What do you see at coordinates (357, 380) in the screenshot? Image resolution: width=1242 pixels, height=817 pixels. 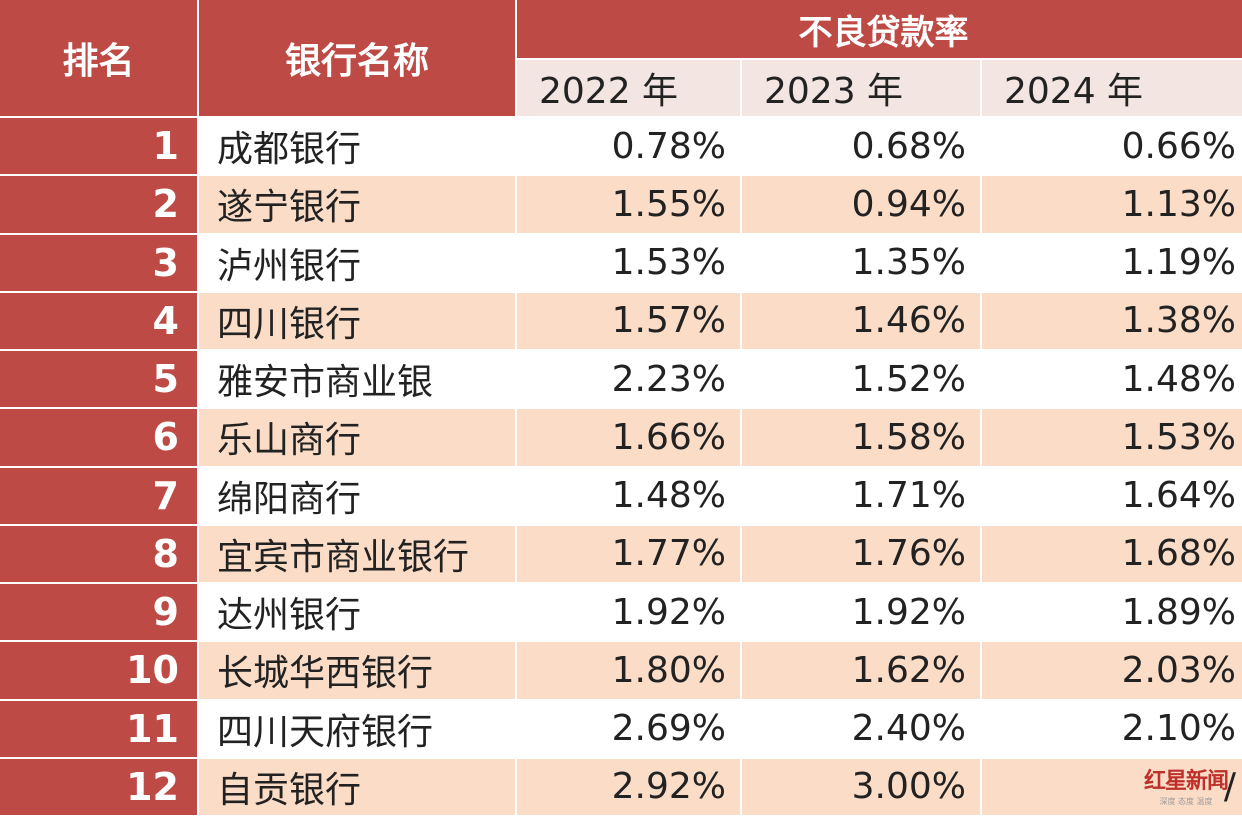 I see `bank-name-cell: 雅安市商业银` at bounding box center [357, 380].